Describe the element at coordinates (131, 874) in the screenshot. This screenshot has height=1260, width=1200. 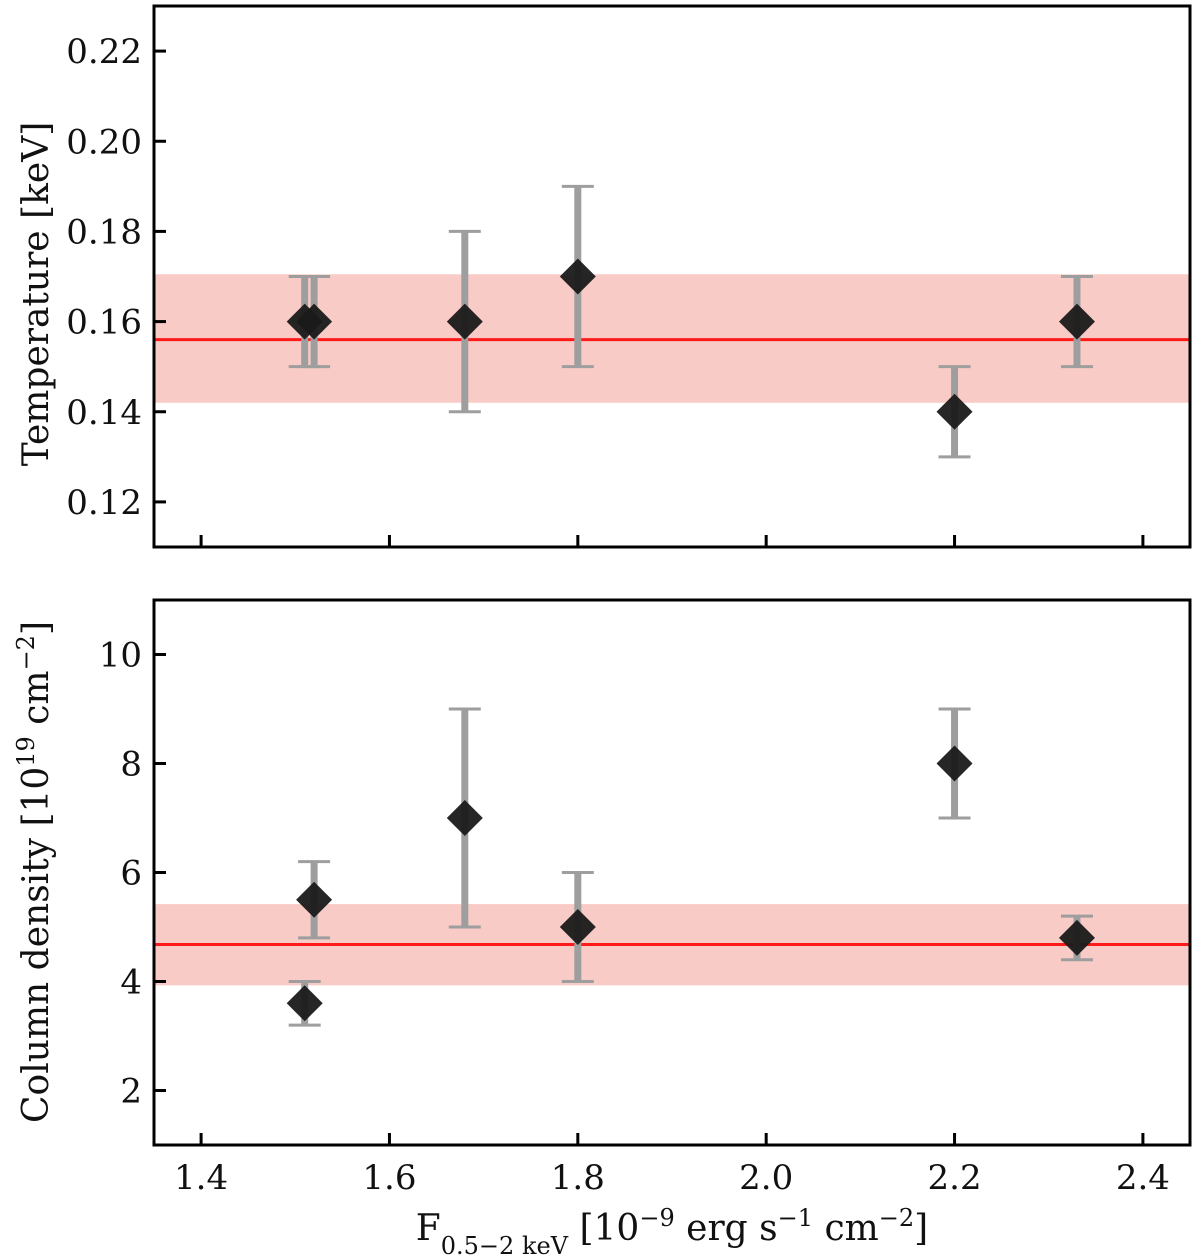
I see `y-tick-label: 6` at that location.